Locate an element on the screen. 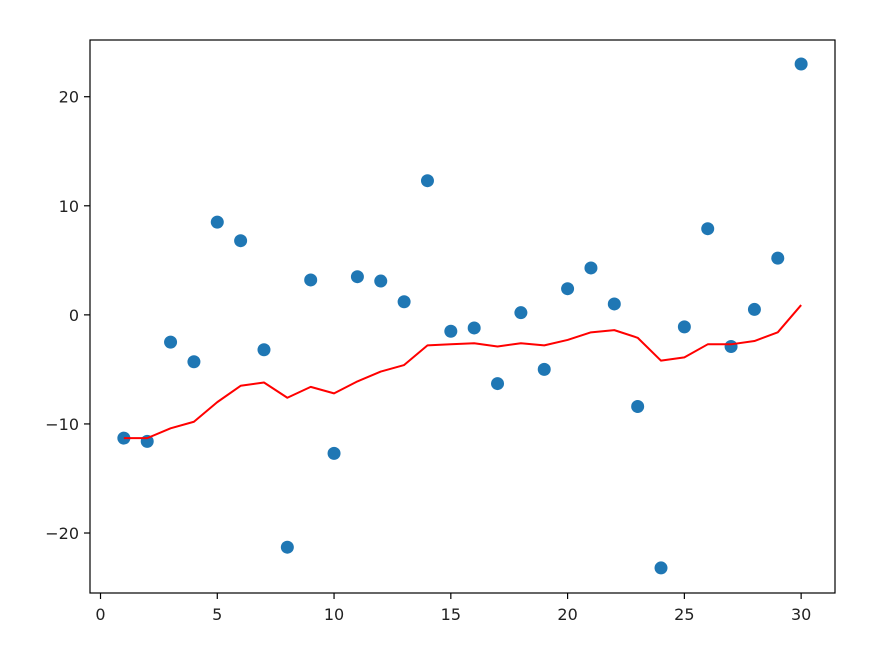 The height and width of the screenshot is (648, 892). x-tick-label: 15 is located at coordinates (451, 614).